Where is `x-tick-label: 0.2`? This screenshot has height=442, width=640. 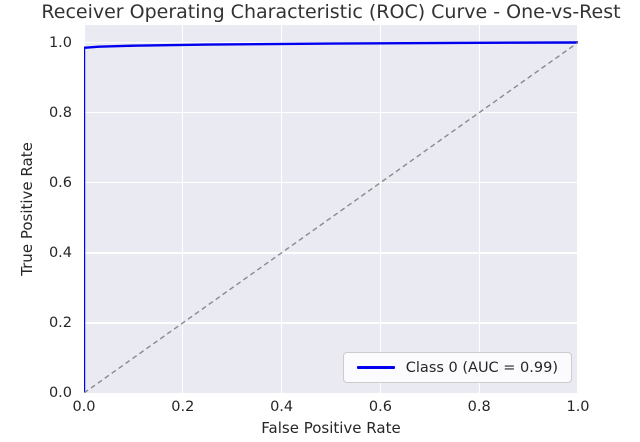 x-tick-label: 0.2 is located at coordinates (183, 407).